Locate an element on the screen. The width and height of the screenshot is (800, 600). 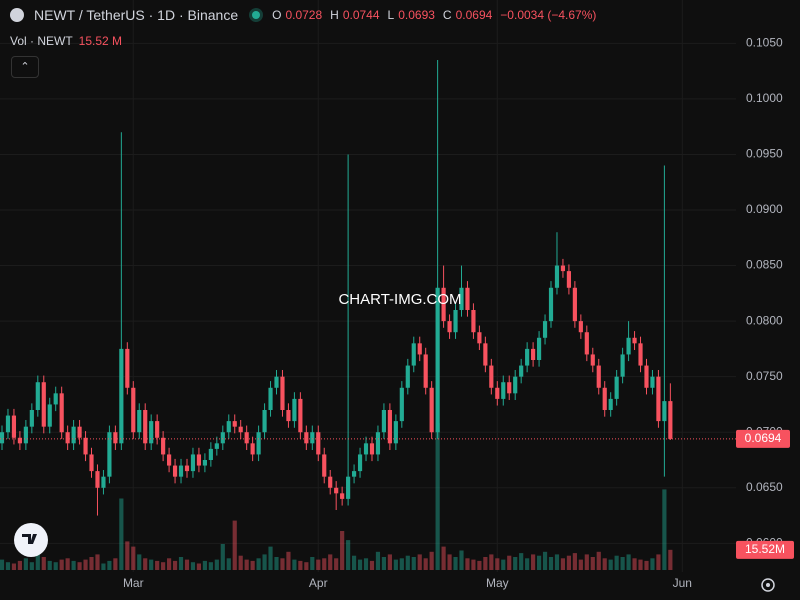
watermark: CHART-IMG.COM is located at coordinates (399, 299).